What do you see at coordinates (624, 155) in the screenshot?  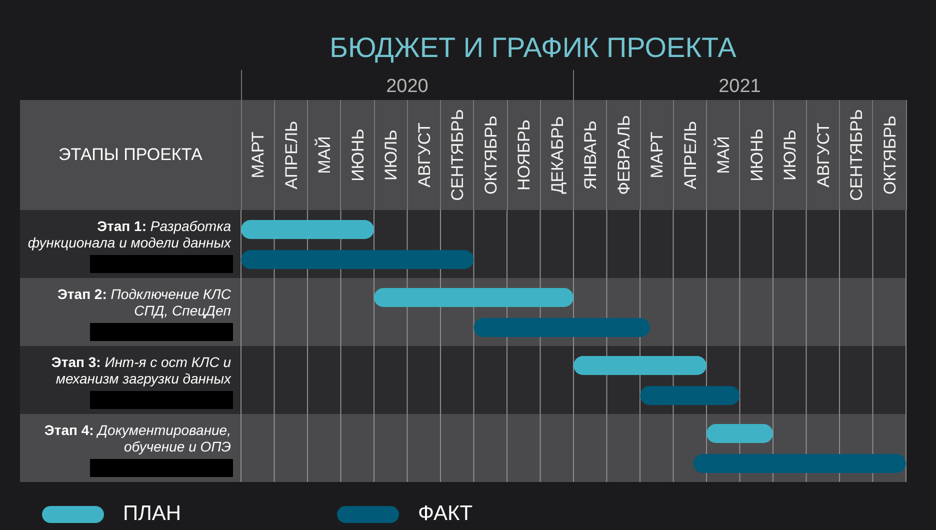 I see `text: ФЕВРАЛЬ` at bounding box center [624, 155].